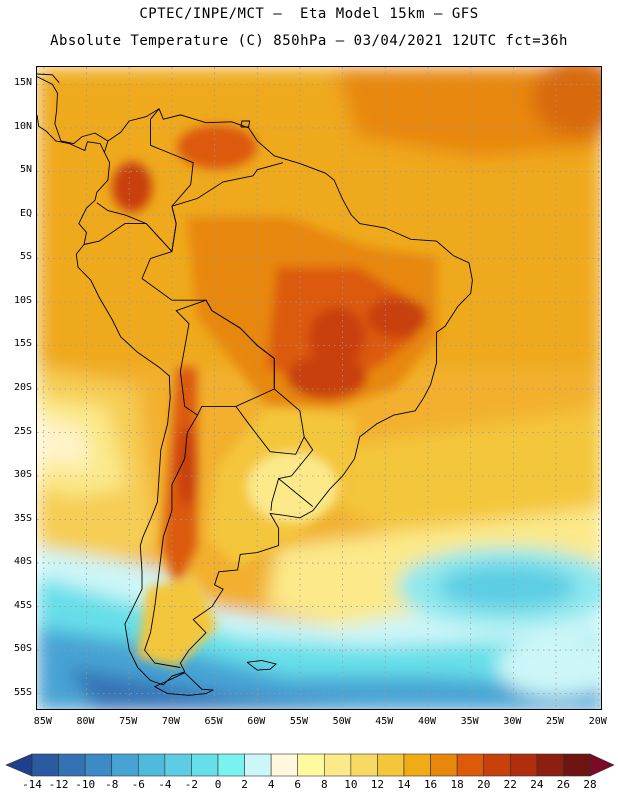  What do you see at coordinates (128, 237) in the screenshot?
I see `peru-ecuador-border` at bounding box center [128, 237].